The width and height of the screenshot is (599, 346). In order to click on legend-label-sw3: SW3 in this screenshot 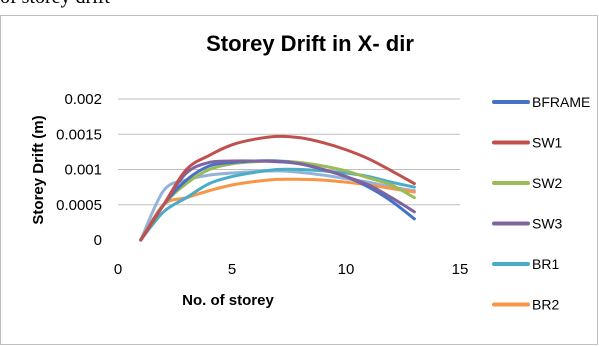, I will do `click(547, 224)`.